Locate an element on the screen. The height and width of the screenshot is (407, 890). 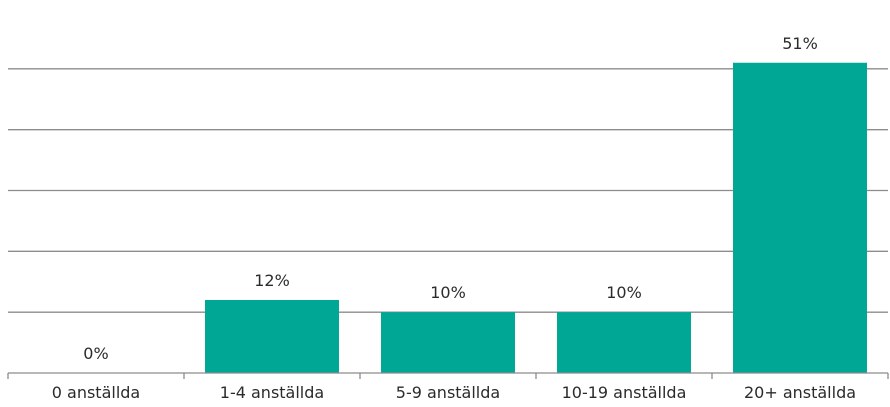
x-tick-label-4: 10-19 anställda is located at coordinates (624, 392).